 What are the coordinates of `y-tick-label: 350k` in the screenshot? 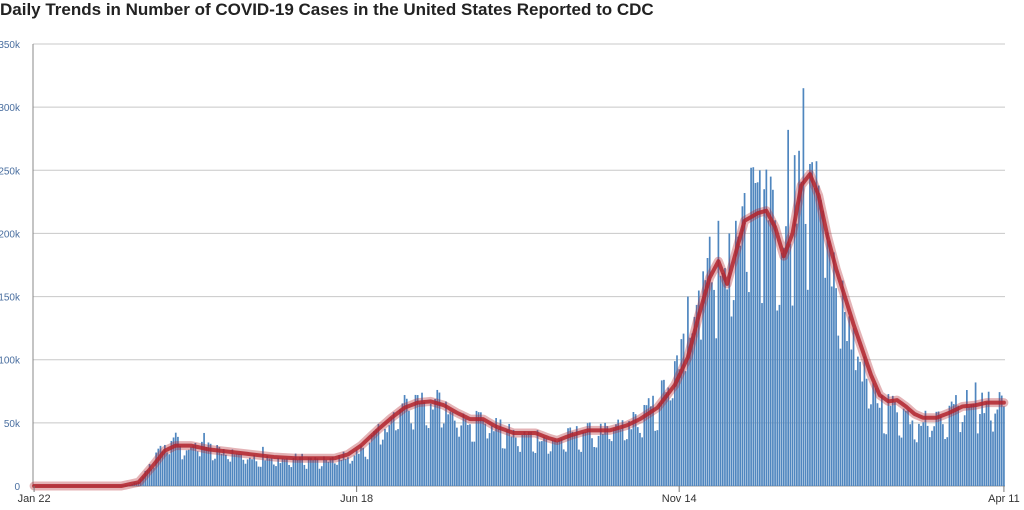 It's located at (10, 45).